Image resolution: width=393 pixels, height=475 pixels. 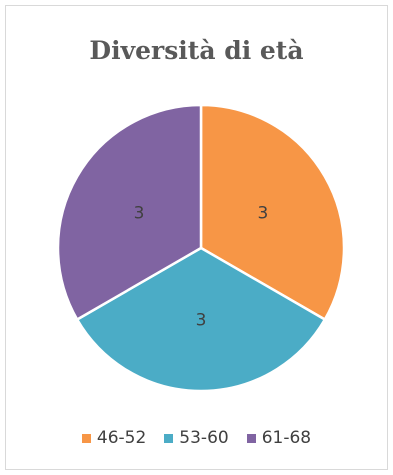 I want to click on legend-item-61-68: 61-68, so click(x=279, y=438).